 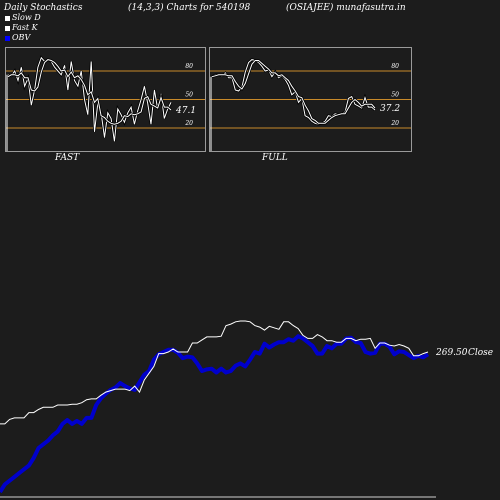 What do you see at coordinates (189, 95) in the screenshot?
I see `fast-level-label-50: 50` at bounding box center [189, 95].